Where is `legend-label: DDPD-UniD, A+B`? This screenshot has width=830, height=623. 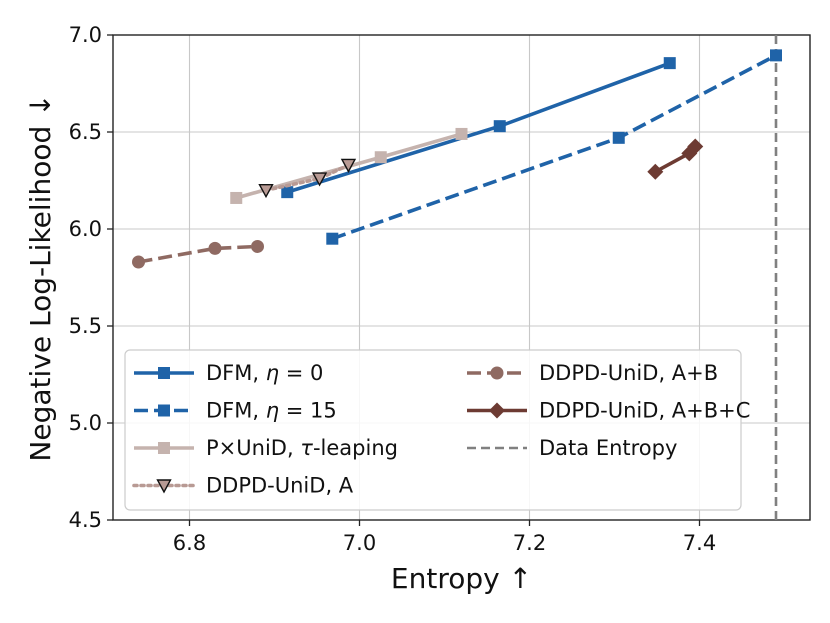
legend-label: DDPD-UniD, A+B is located at coordinates (628, 373).